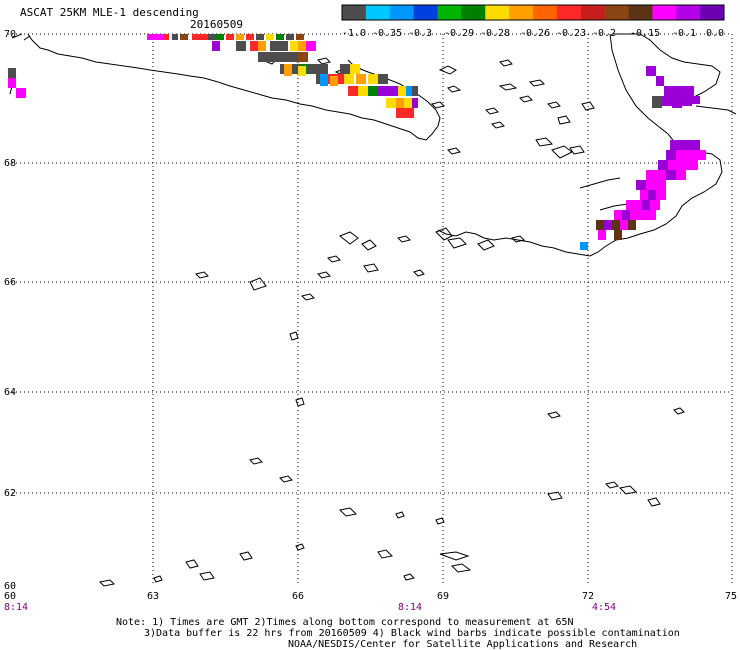  What do you see at coordinates (354, 33) in the screenshot?
I see `colorbar-tick-label: -1.0` at bounding box center [354, 33].